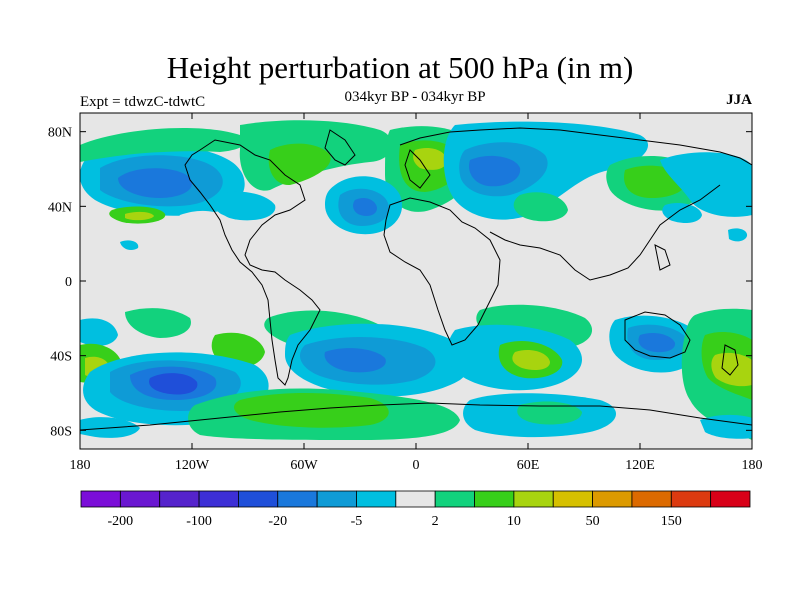  What do you see at coordinates (739, 100) in the screenshot?
I see `season-label: JJA` at bounding box center [739, 100].